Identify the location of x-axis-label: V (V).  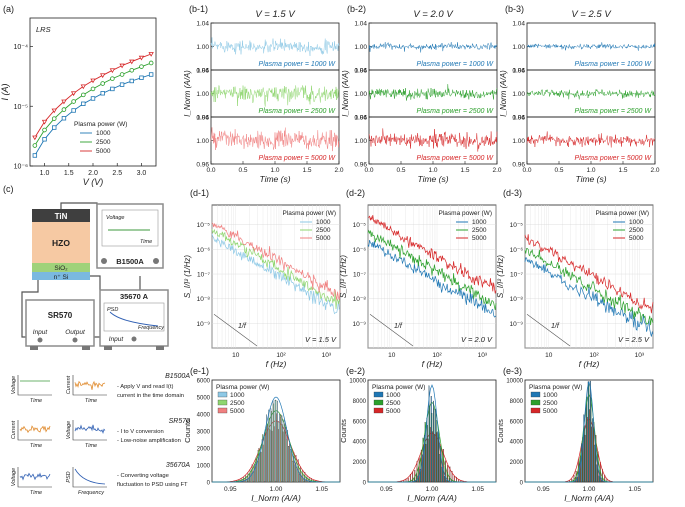
(93, 182).